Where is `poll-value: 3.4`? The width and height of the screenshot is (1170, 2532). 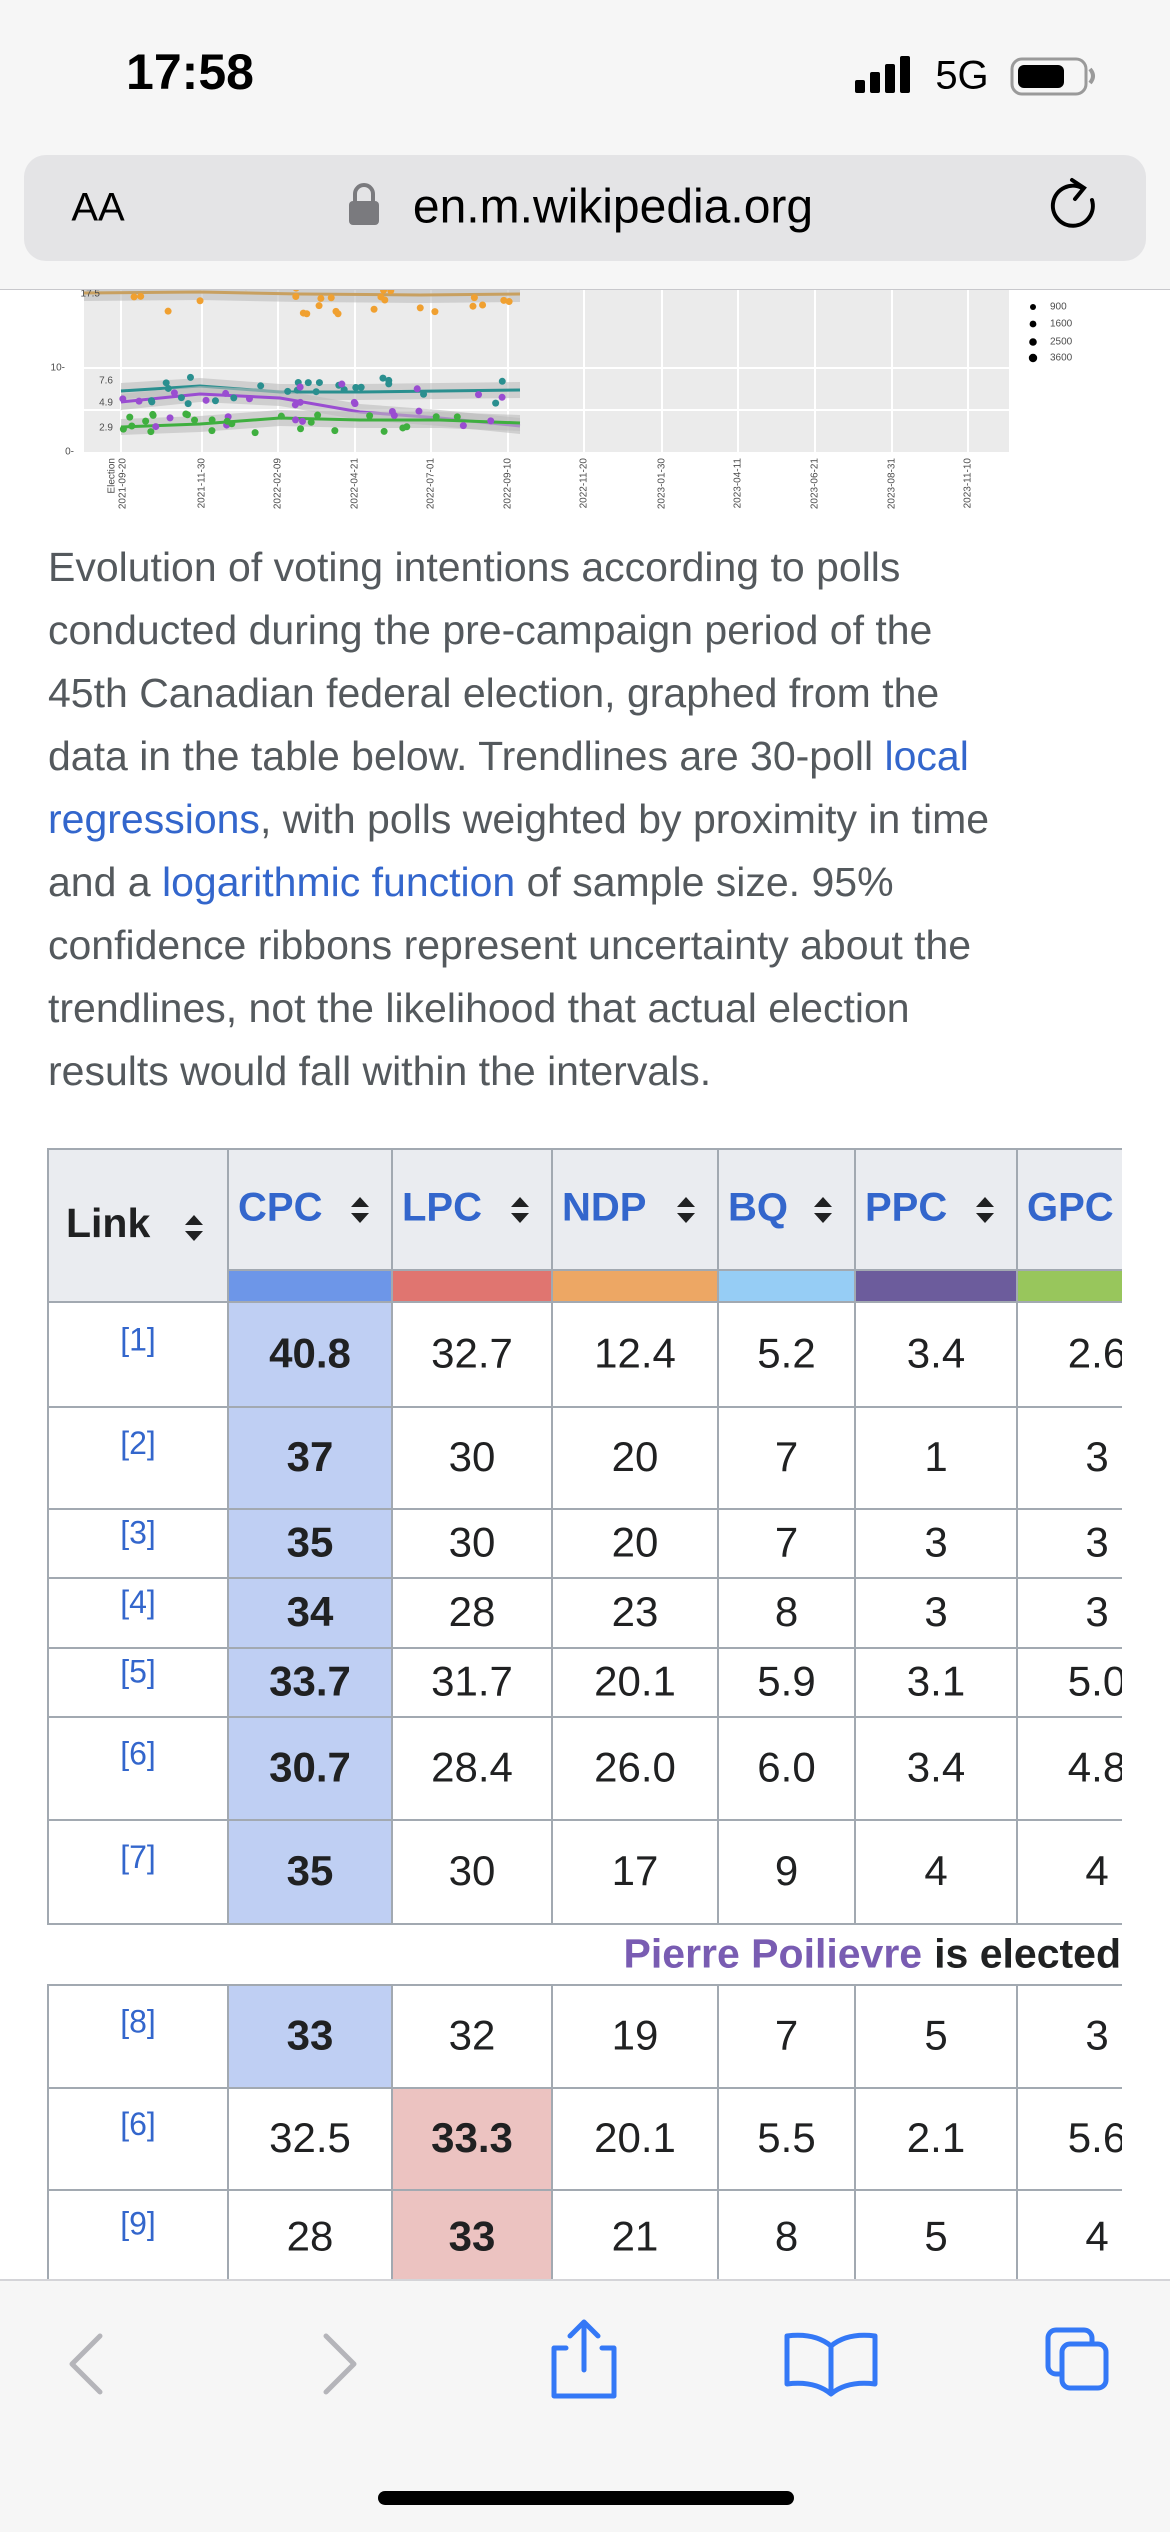
poll-value: 3.4 is located at coordinates (936, 1767).